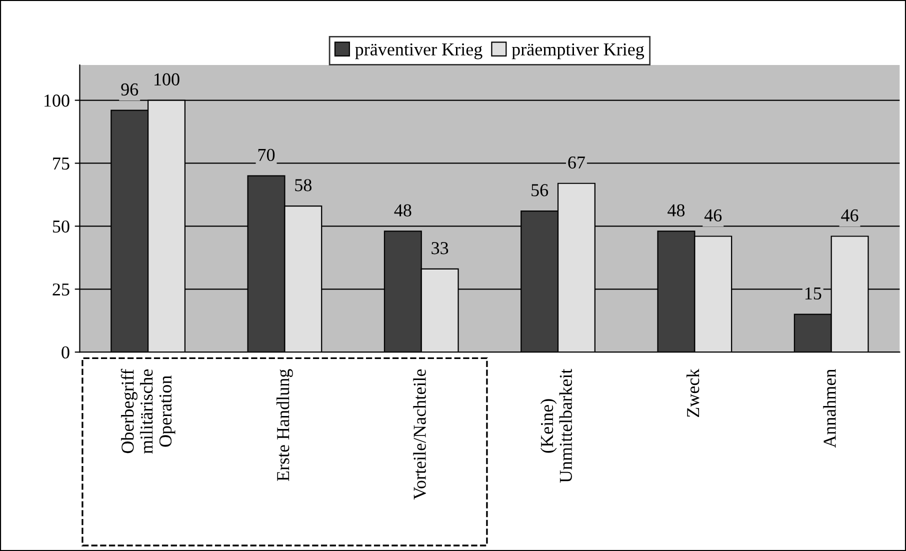 The image size is (906, 551). I want to click on y-tick-label: 100, so click(57, 100).